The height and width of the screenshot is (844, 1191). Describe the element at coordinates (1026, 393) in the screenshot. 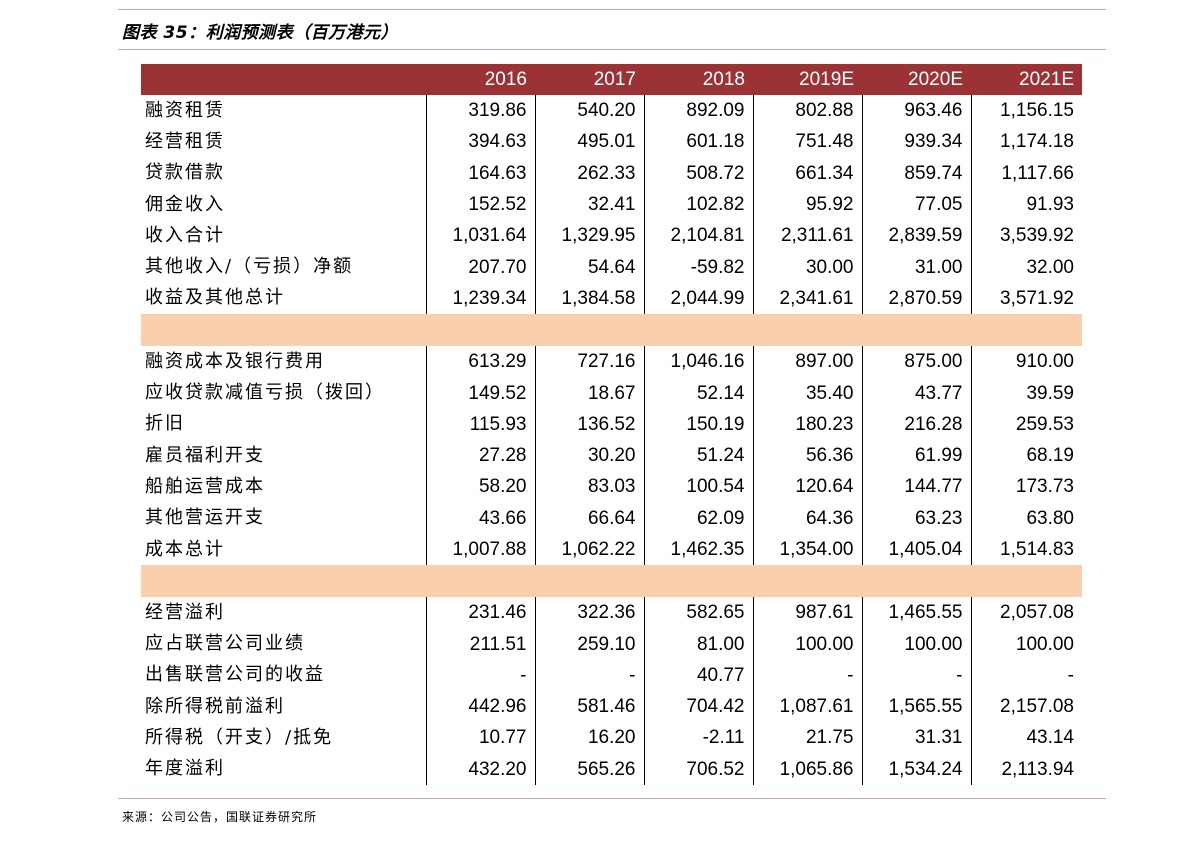

I see `value-cell: 39.59` at that location.